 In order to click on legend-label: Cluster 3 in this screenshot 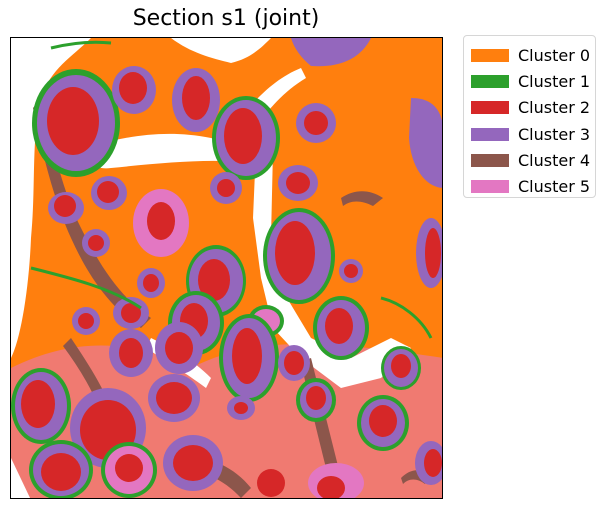, I will do `click(554, 134)`.